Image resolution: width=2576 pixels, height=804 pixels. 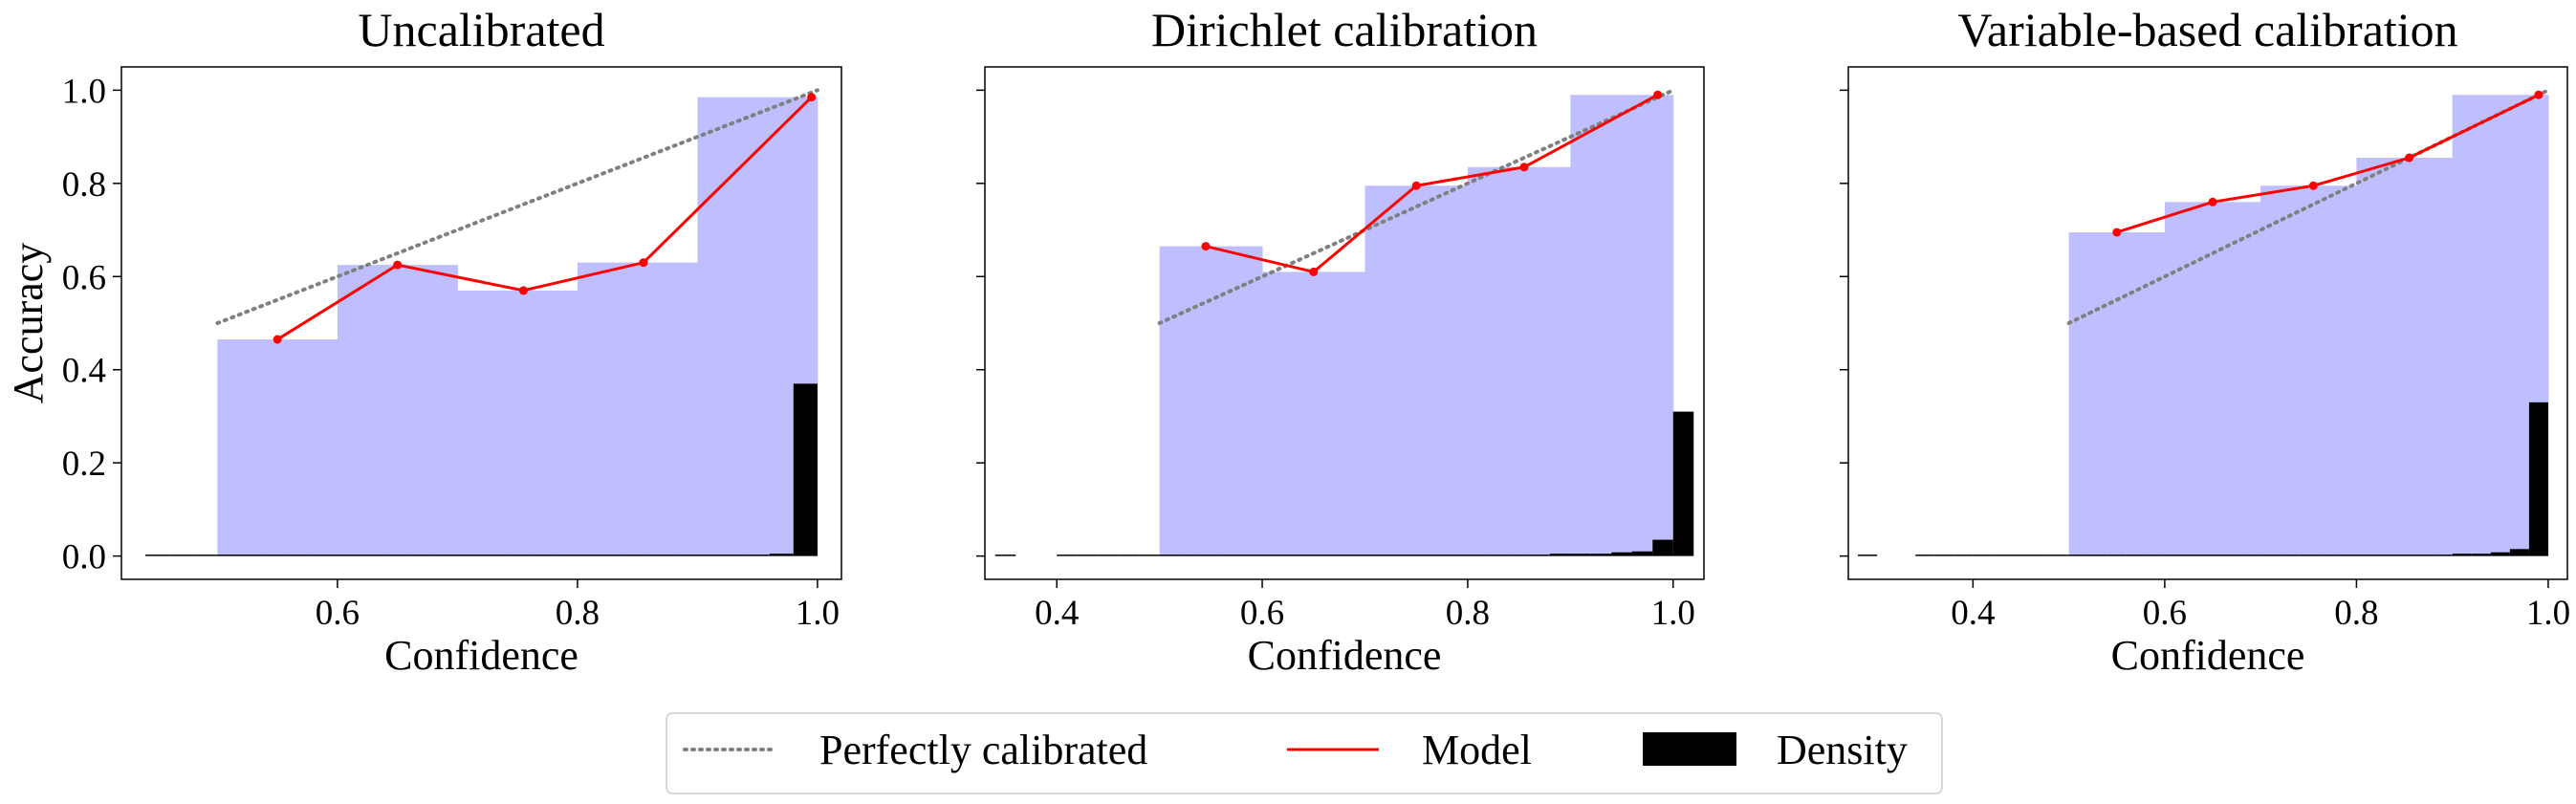 I want to click on y-tick-label: 0.0, so click(x=84, y=557).